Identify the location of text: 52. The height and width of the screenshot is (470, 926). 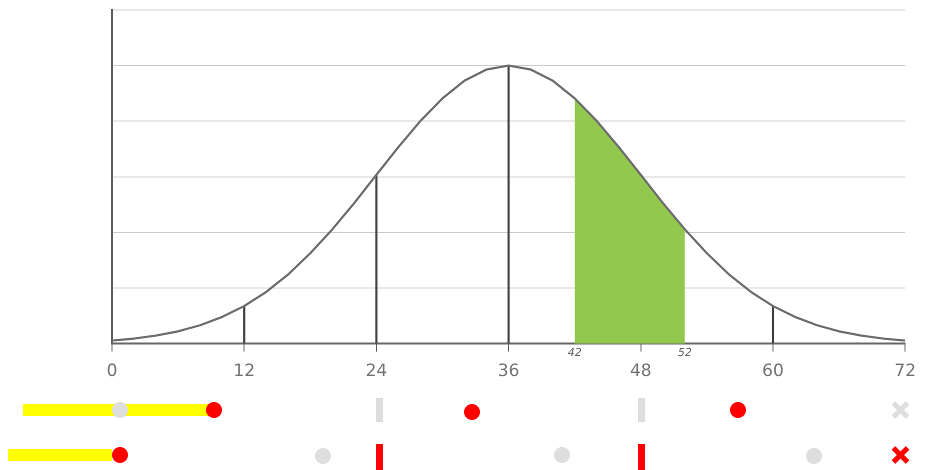
(685, 352).